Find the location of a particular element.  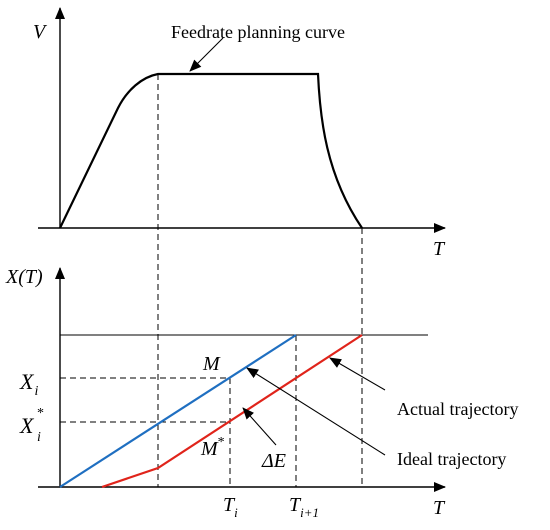

x-i-label: Xi is located at coordinates (28, 384).